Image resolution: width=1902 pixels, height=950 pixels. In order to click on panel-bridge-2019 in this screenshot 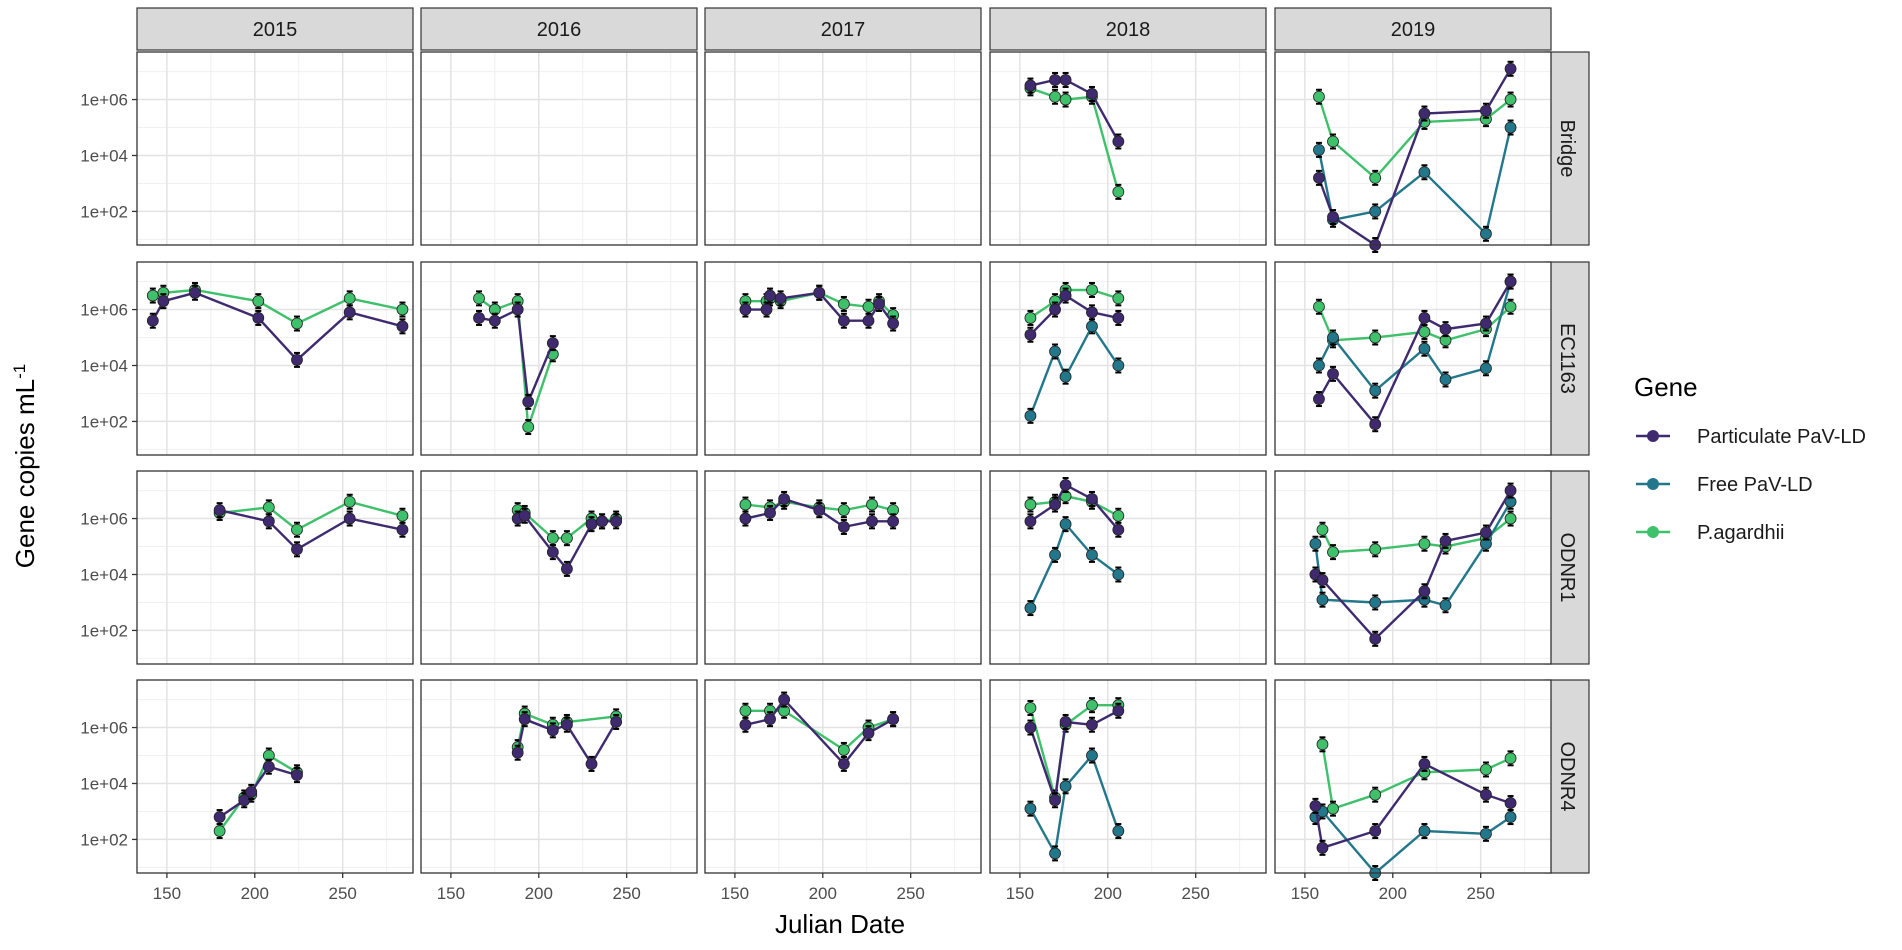, I will do `click(1413, 152)`.